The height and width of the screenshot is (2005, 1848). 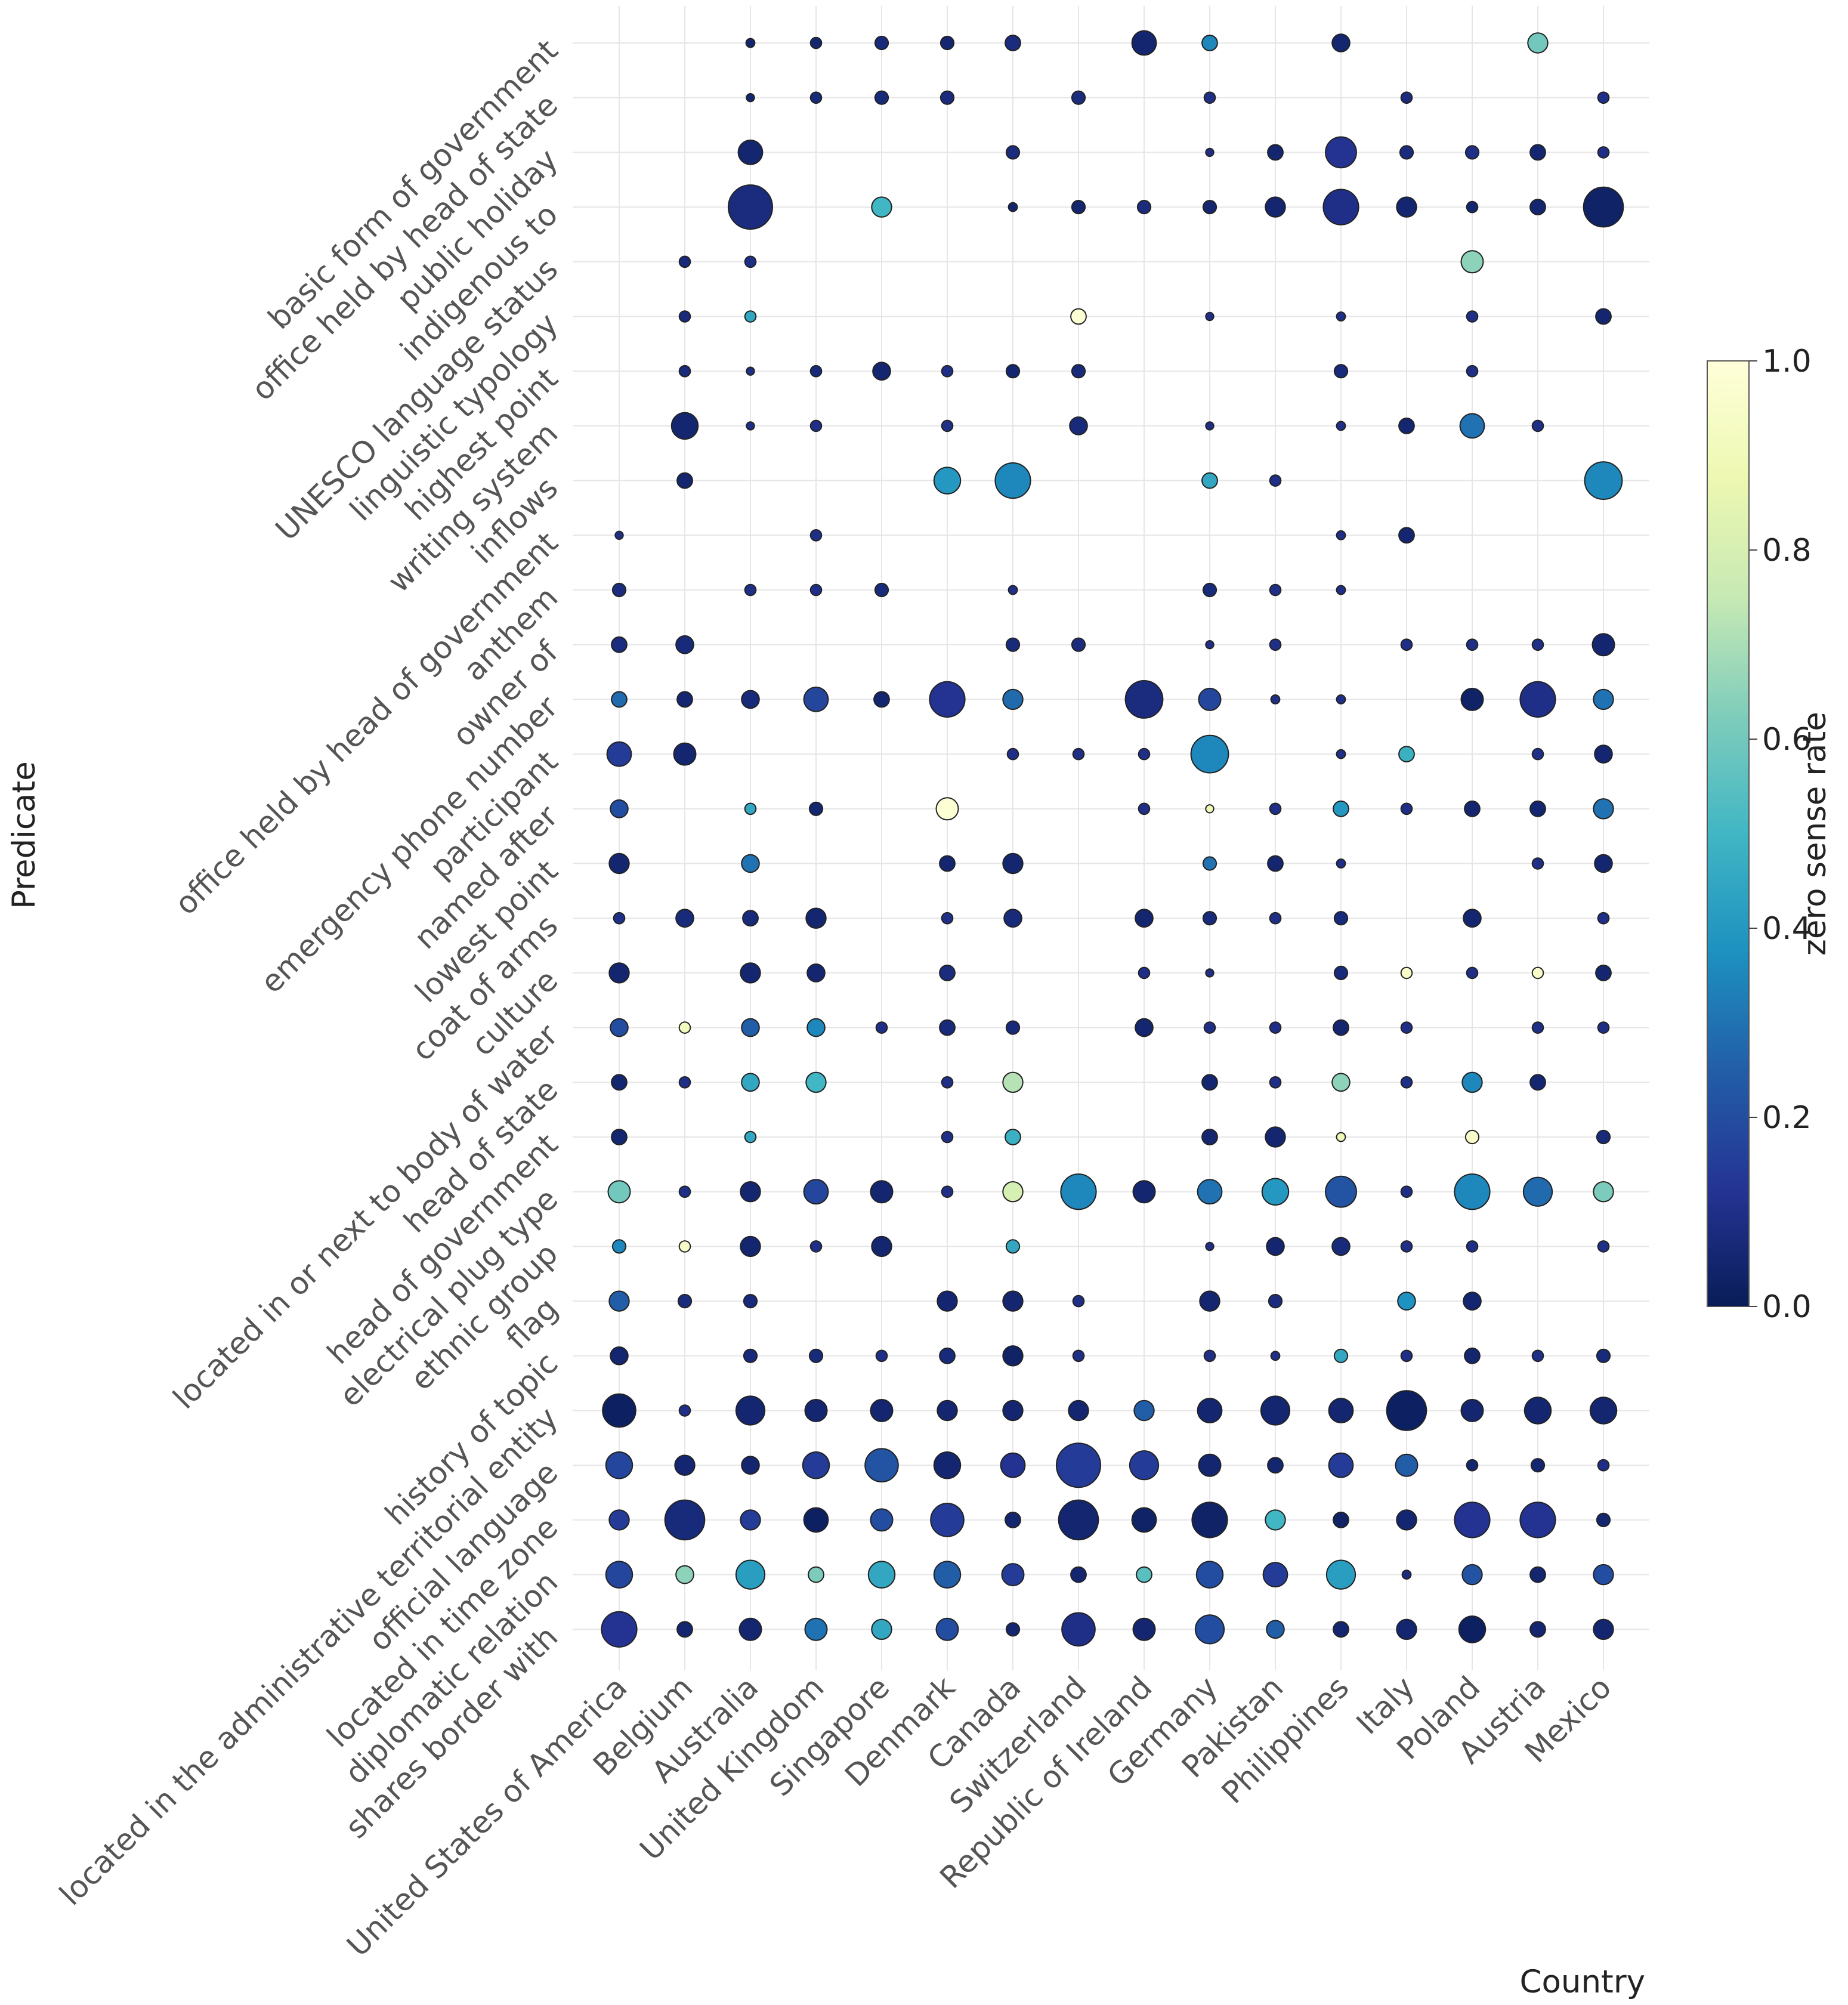 What do you see at coordinates (1787, 551) in the screenshot?
I see `colorbar-tick-label: 0.8` at bounding box center [1787, 551].